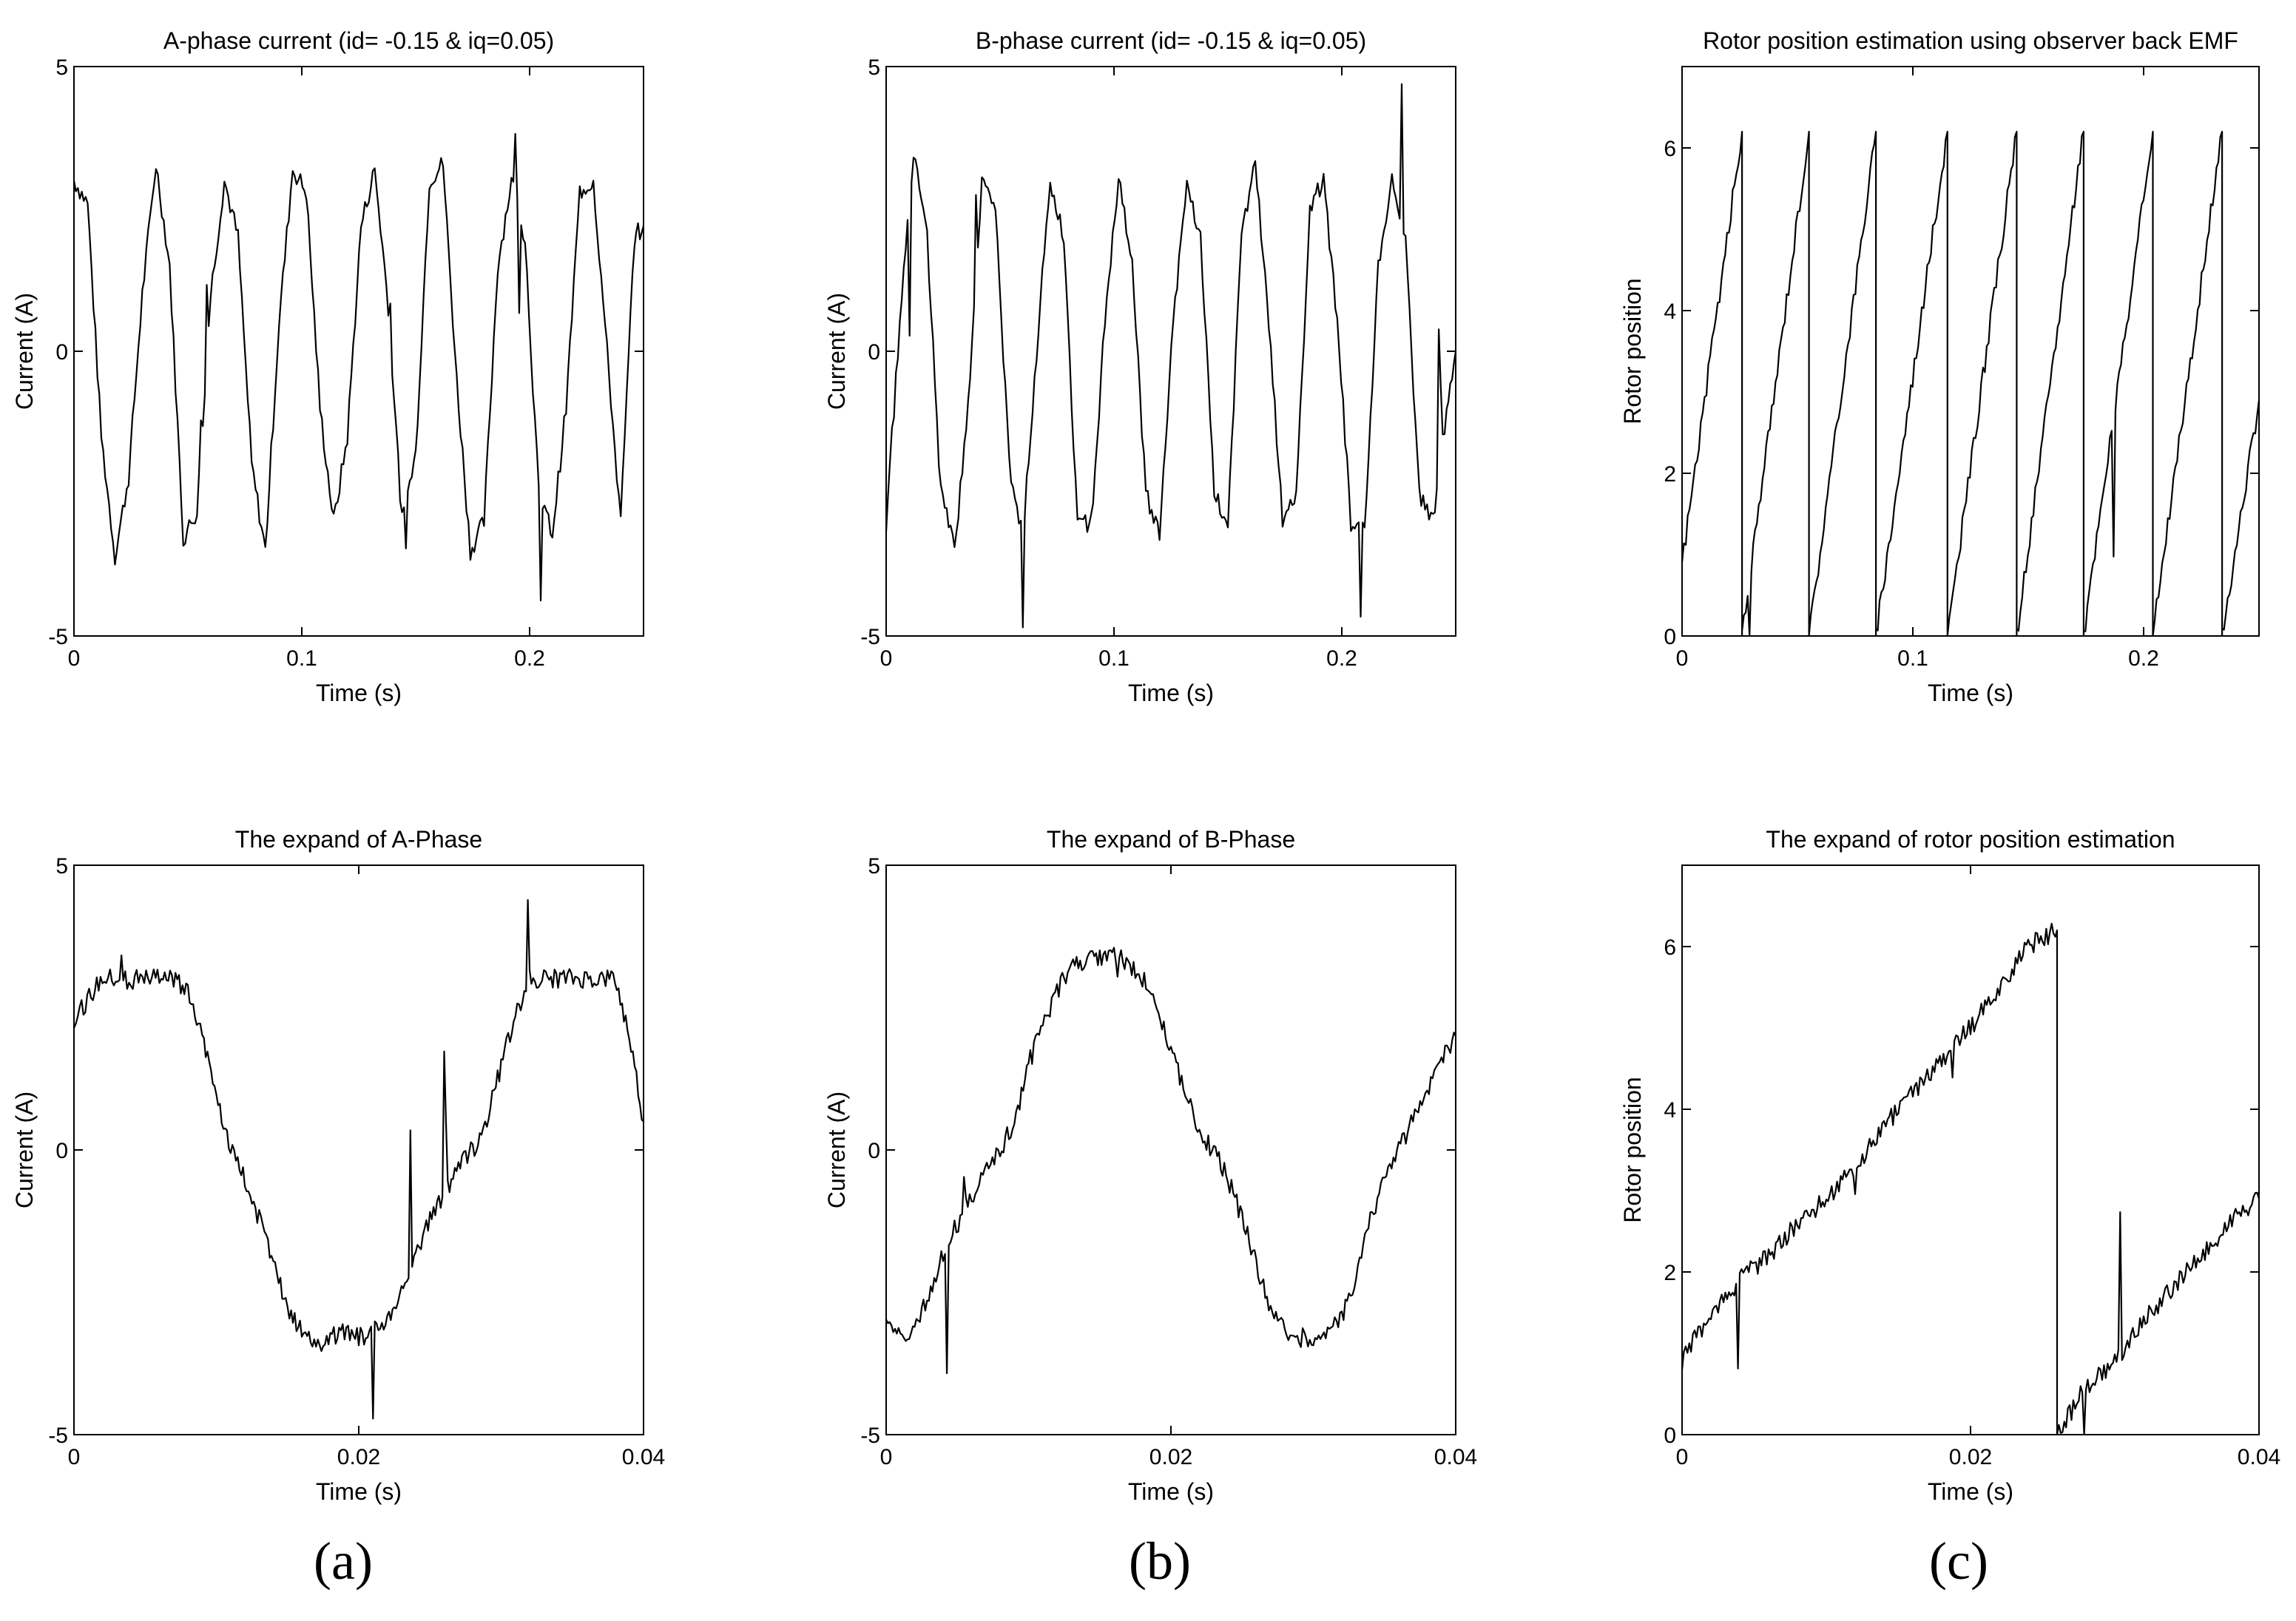 This screenshot has width=2296, height=1621. What do you see at coordinates (1171, 840) in the screenshot?
I see `chart-title: The expand of B-Phase` at bounding box center [1171, 840].